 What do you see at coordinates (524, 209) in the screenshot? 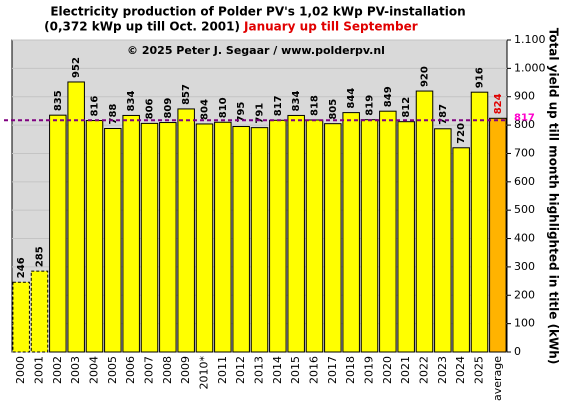
I see `y-tick-label: 500` at bounding box center [524, 209].